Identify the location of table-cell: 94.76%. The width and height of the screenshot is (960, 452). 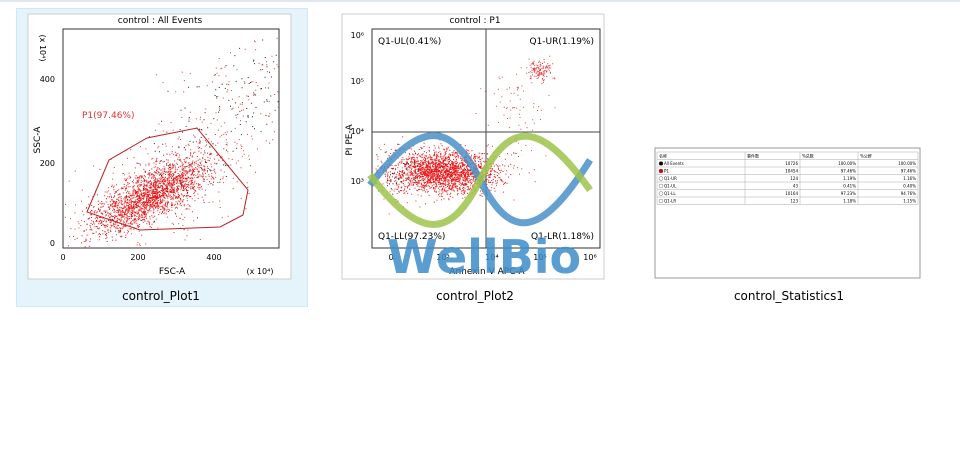
(908, 193).